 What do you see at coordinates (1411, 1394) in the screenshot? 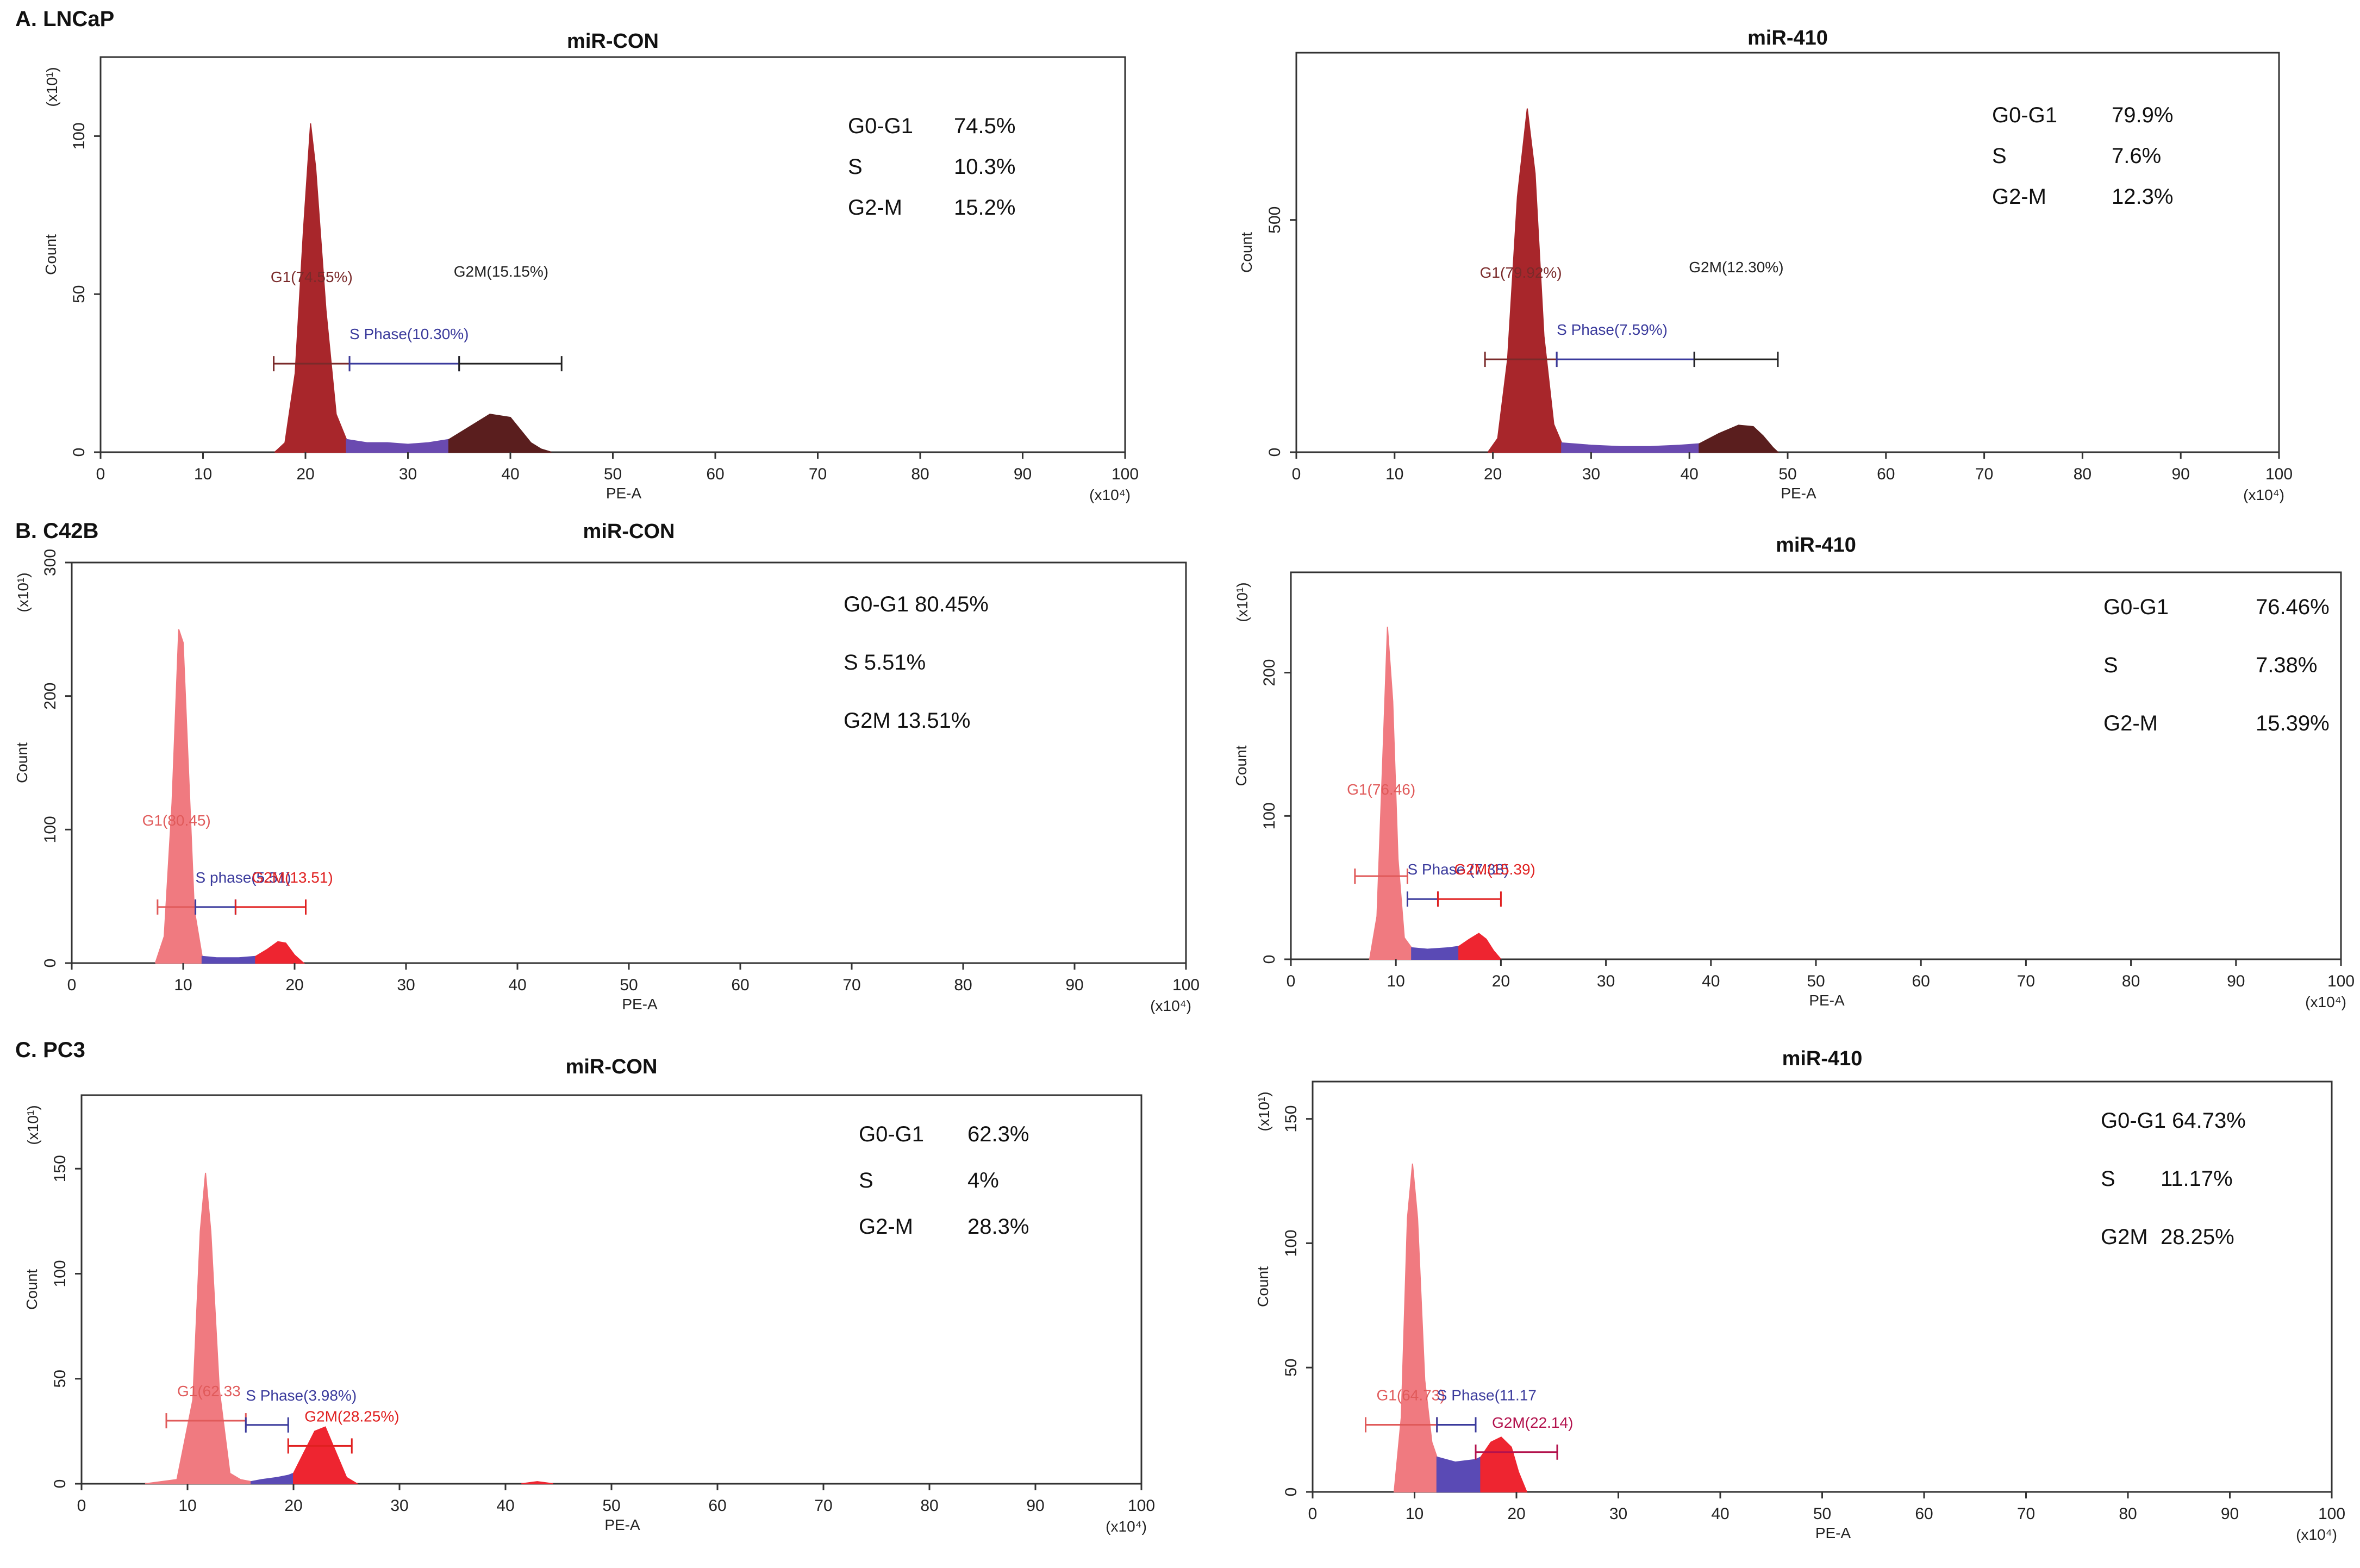
I see `gate-label: G1(64.73)` at bounding box center [1411, 1394].